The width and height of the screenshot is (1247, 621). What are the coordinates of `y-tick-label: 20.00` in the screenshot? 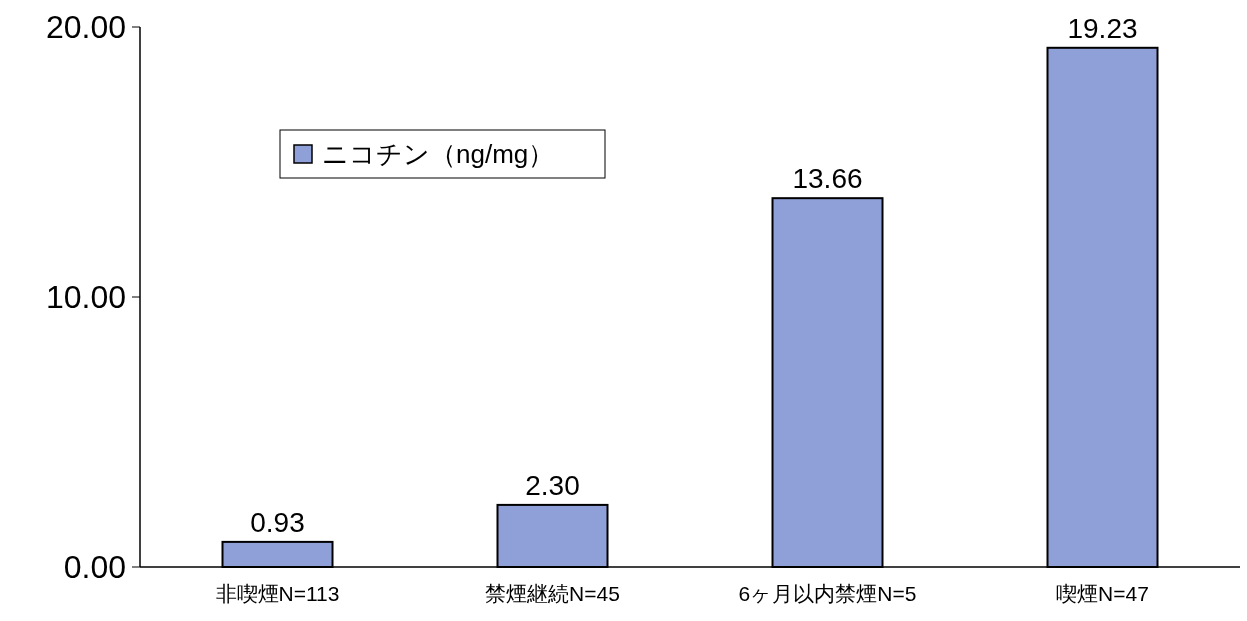 It's located at (85, 27).